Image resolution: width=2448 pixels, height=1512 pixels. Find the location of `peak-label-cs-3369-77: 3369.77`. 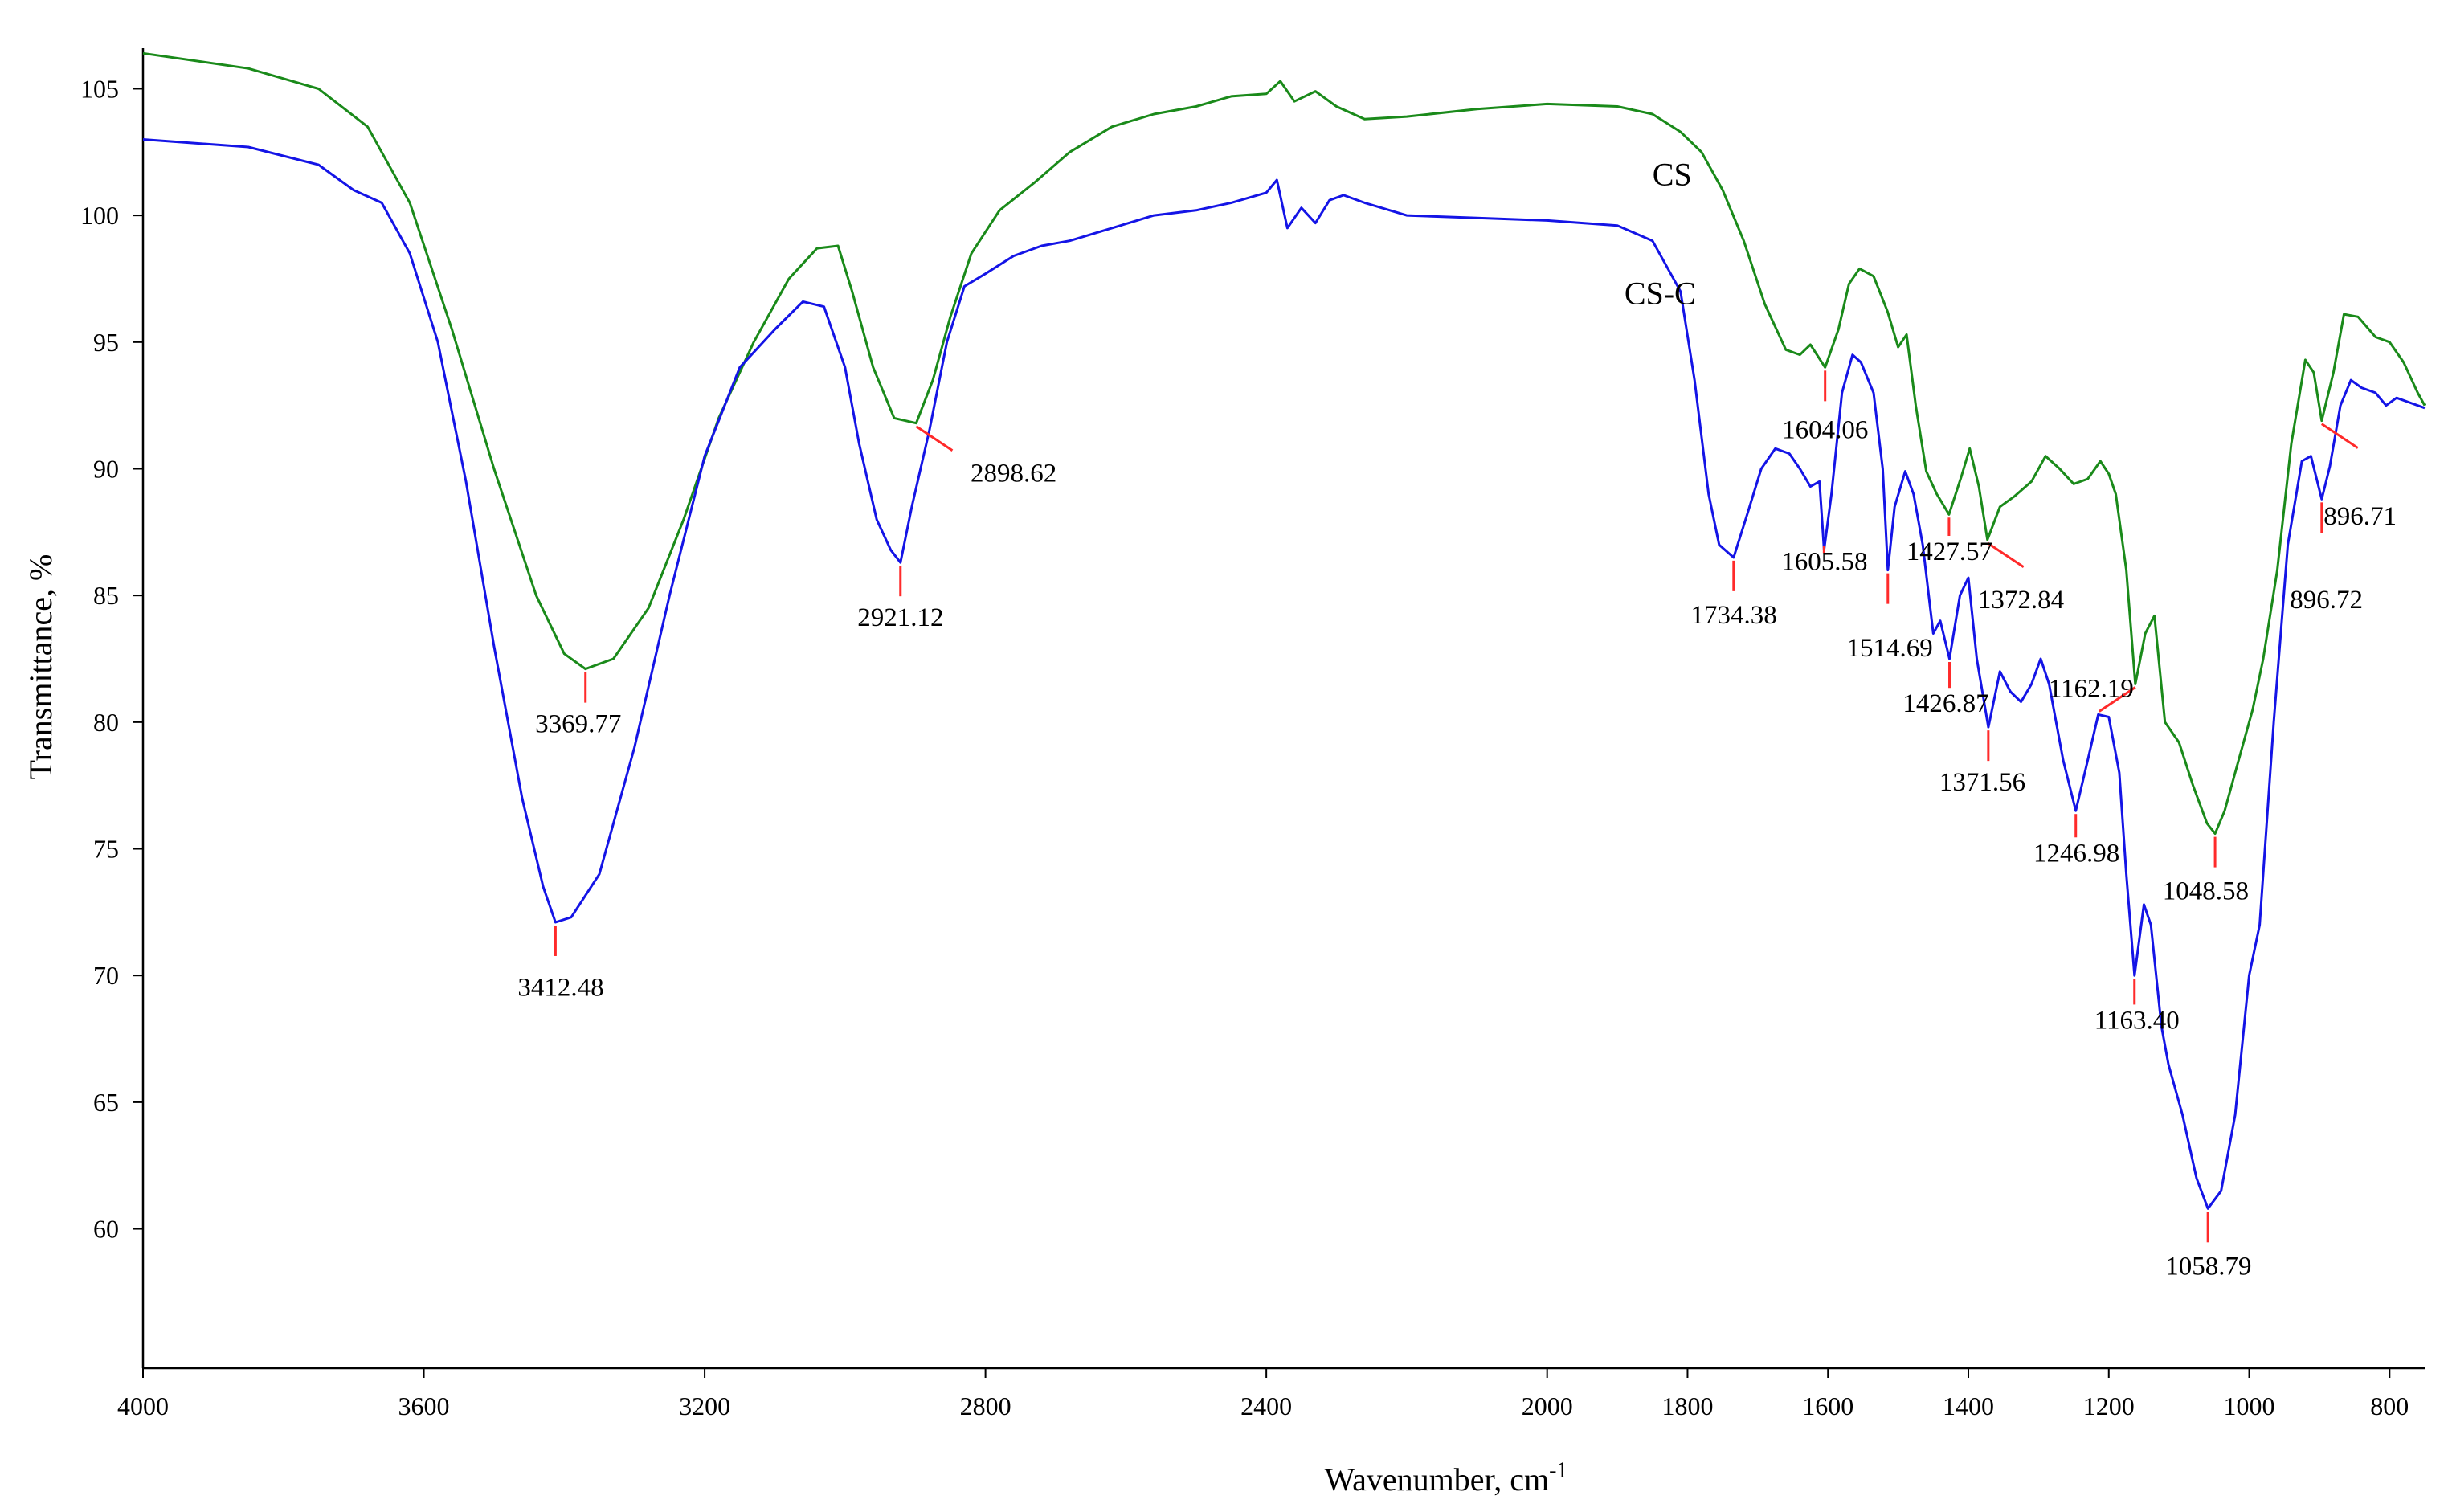

peak-label-cs-3369-77: 3369.77 is located at coordinates (578, 723).